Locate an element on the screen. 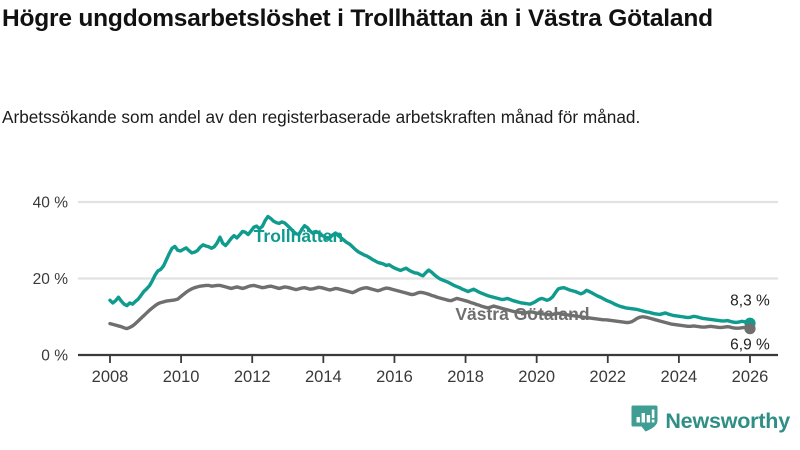 Image resolution: width=800 pixels, height=450 pixels. logo-text: Newsworthy is located at coordinates (727, 420).